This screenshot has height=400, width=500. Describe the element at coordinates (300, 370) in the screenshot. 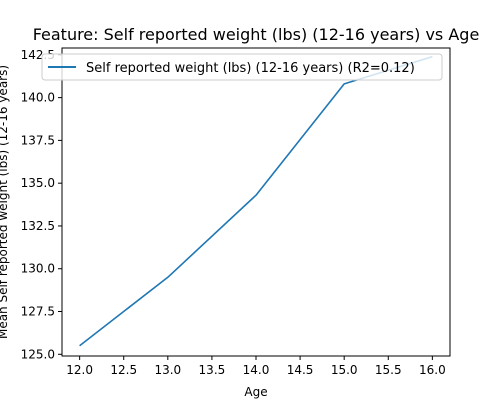

I see `x-tick-label: 14.5` at that location.